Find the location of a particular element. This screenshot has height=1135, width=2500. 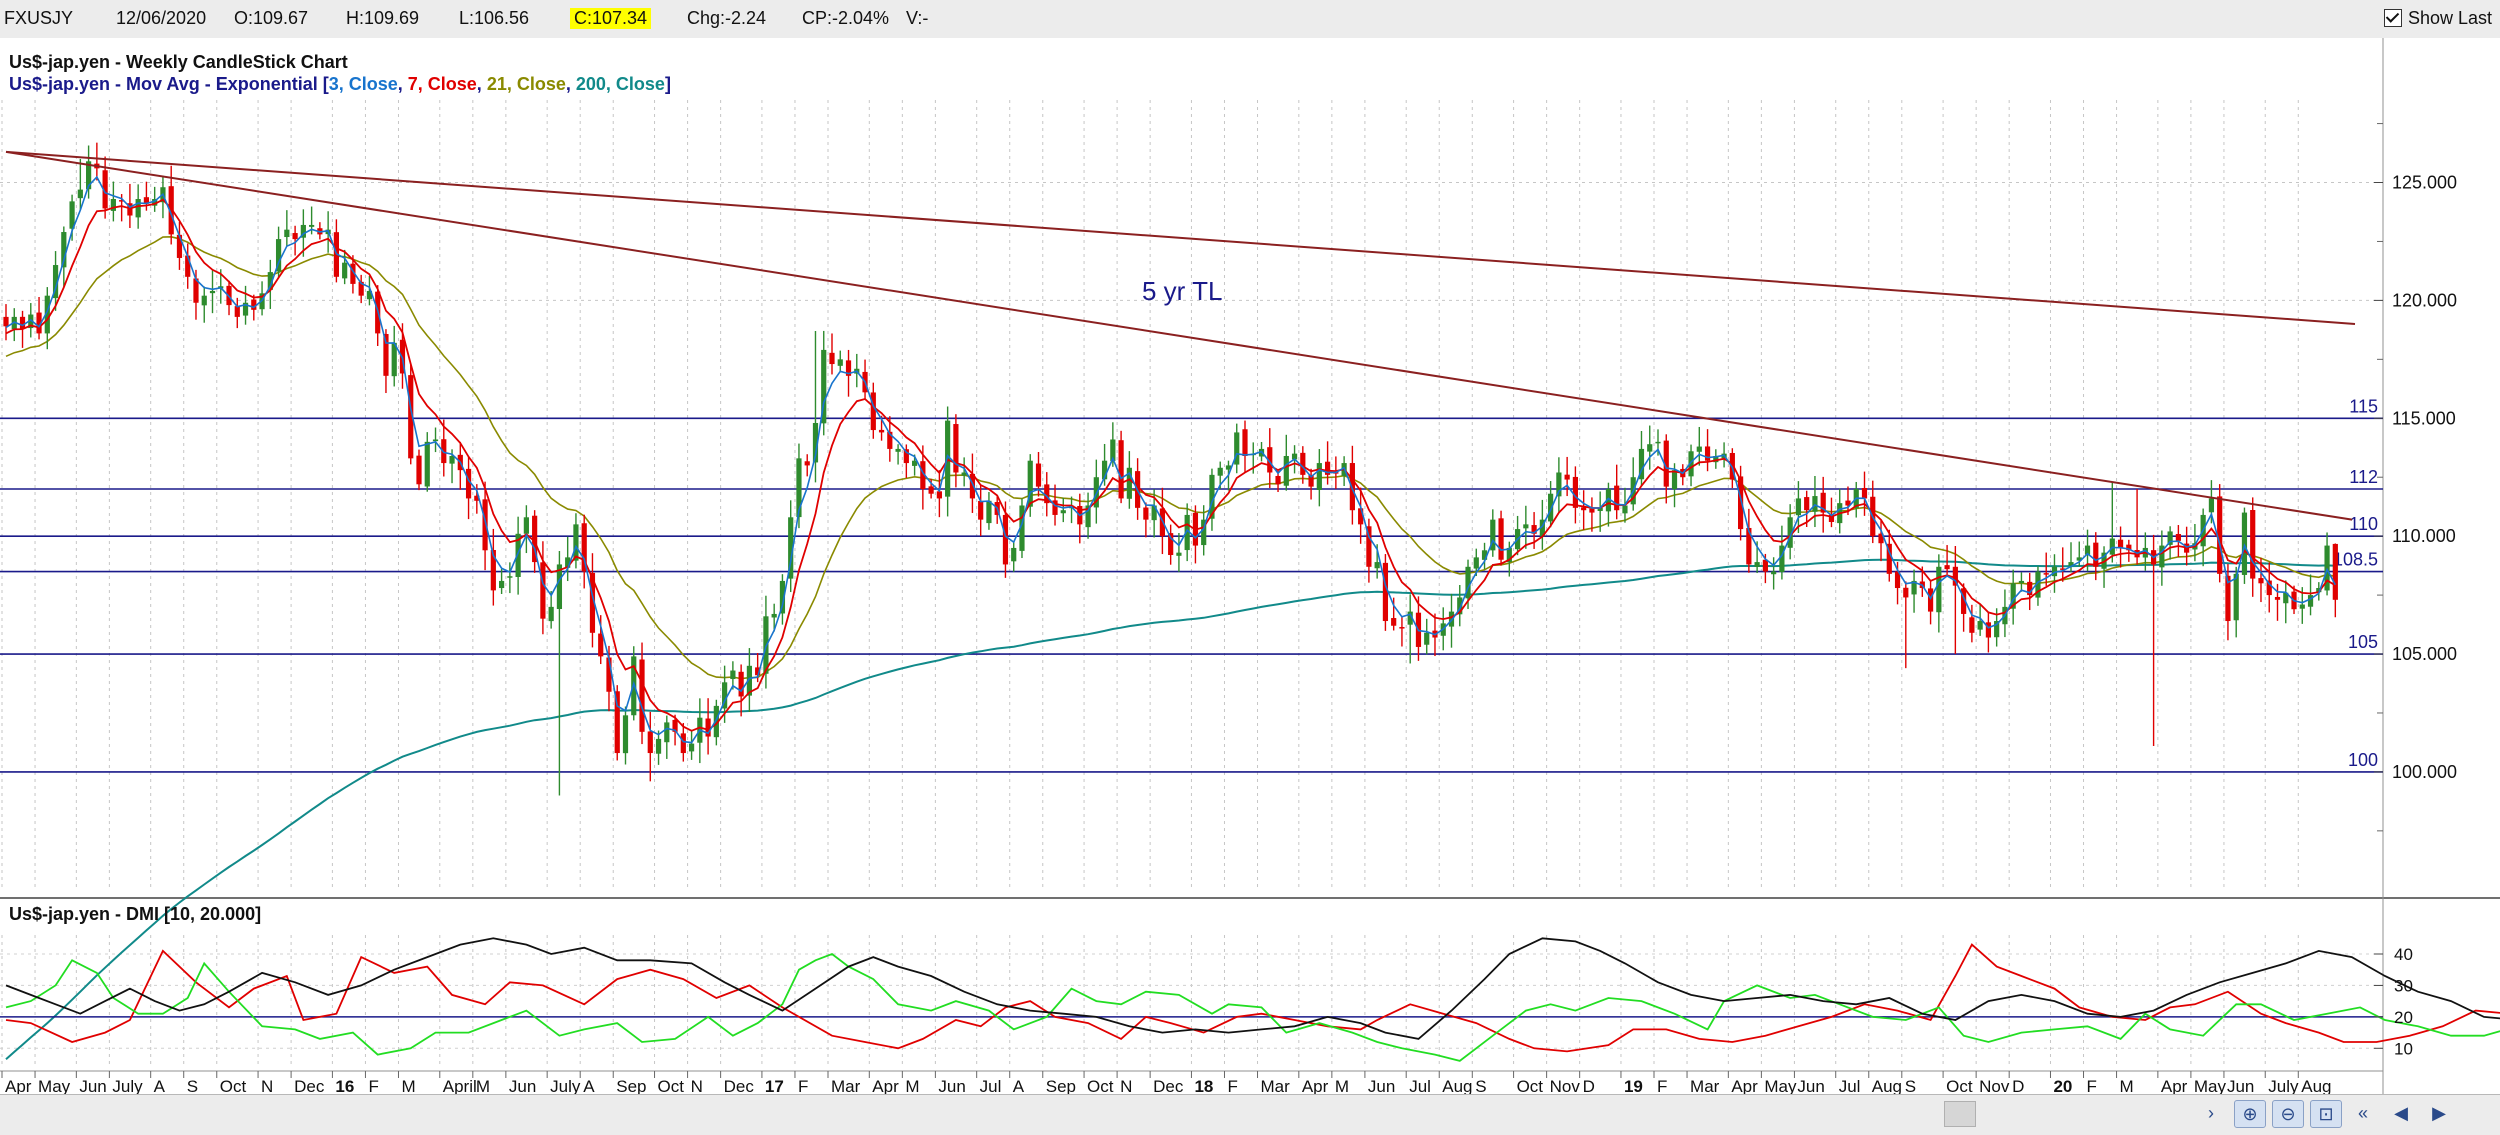

subtitle-part: Us$-jap.yen - Mov Avg - Exponential [ is located at coordinates (169, 84).